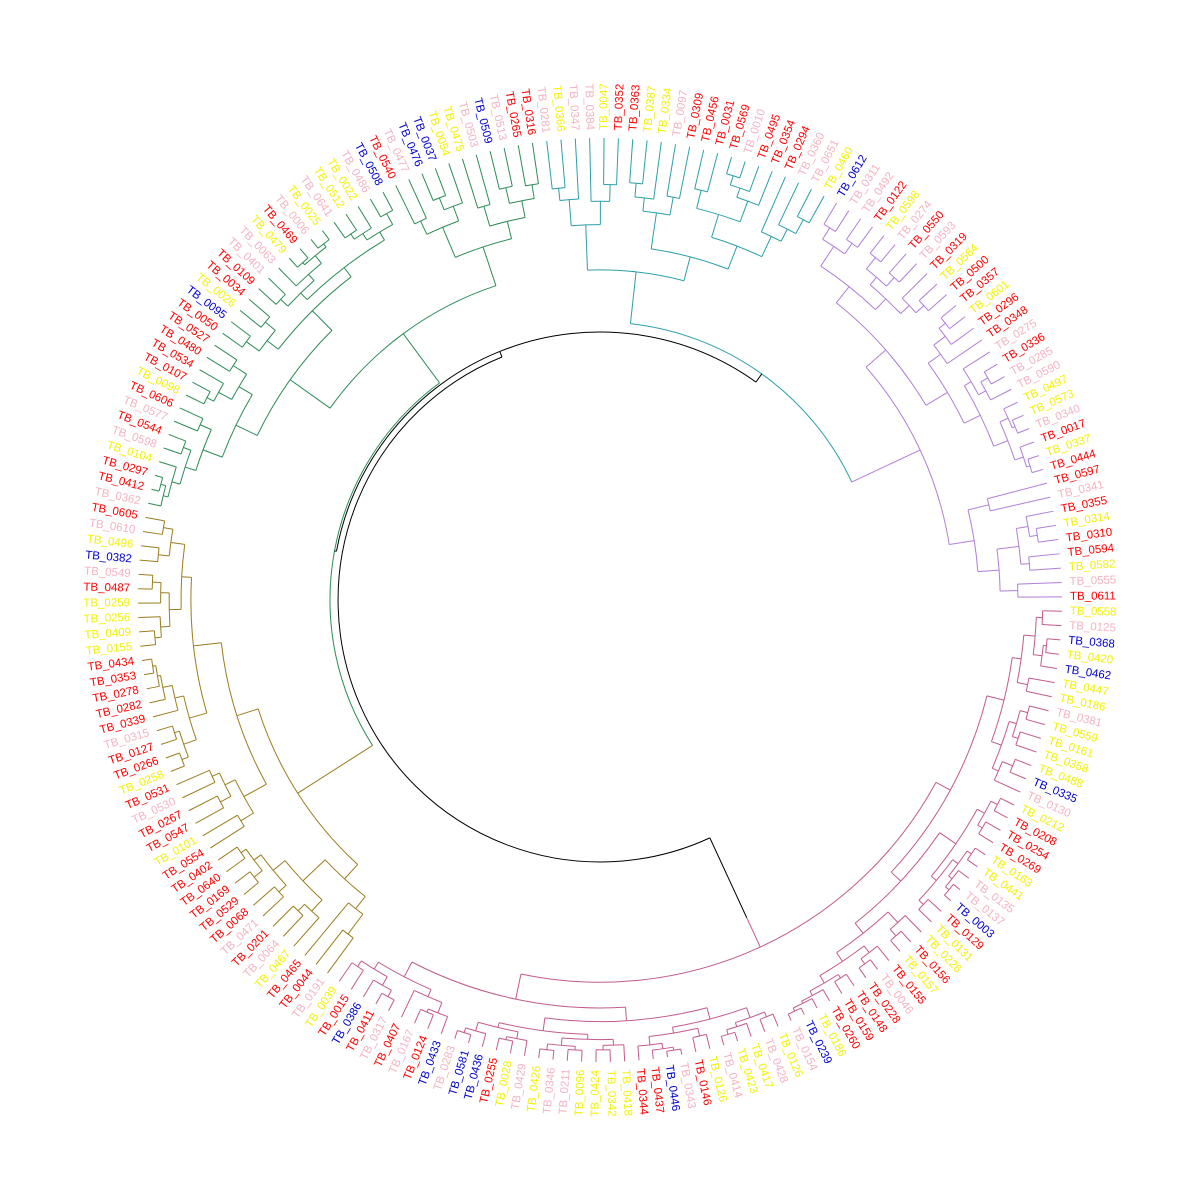 The width and height of the screenshot is (1200, 1200). What do you see at coordinates (650, 109) in the screenshot?
I see `leaf-label: TB_0387` at bounding box center [650, 109].